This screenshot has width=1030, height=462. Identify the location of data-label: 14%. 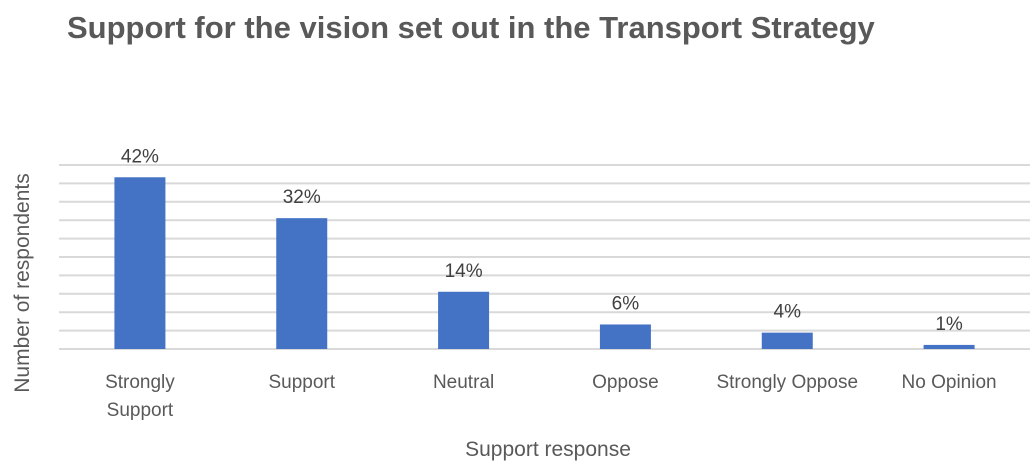
(464, 271).